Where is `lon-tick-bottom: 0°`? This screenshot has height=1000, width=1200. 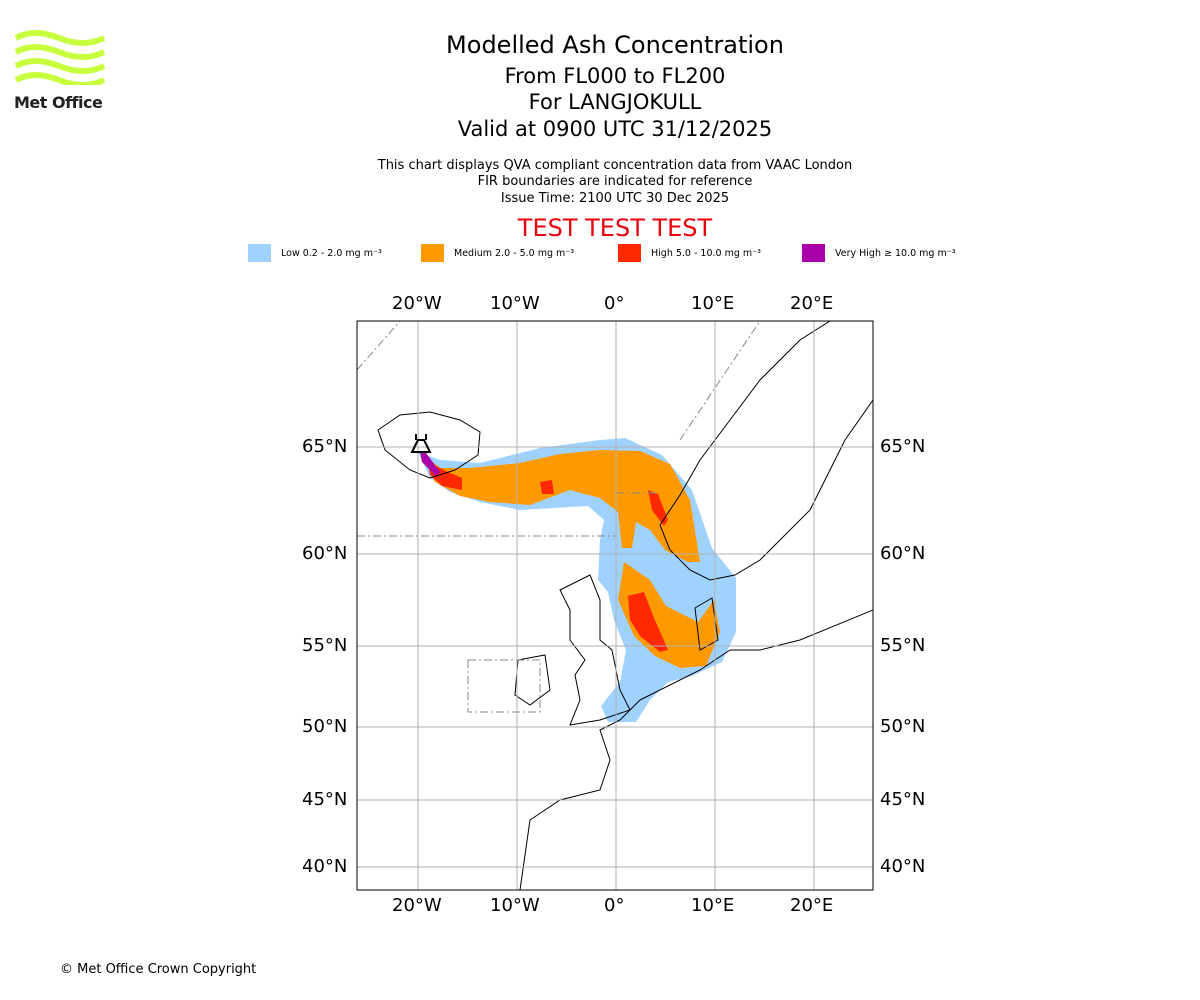
lon-tick-bottom: 0° is located at coordinates (614, 905).